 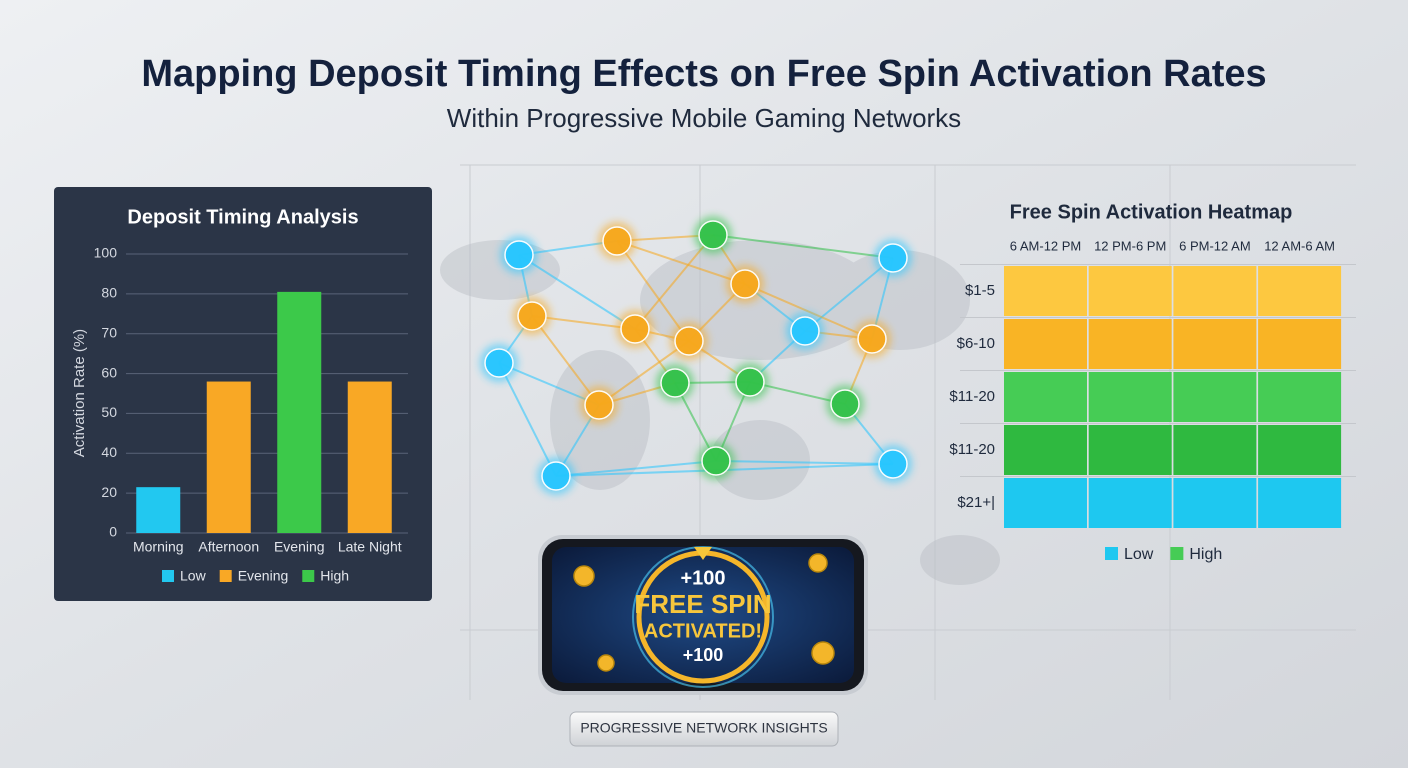 I want to click on y-tick-label: 20, so click(x=109, y=492).